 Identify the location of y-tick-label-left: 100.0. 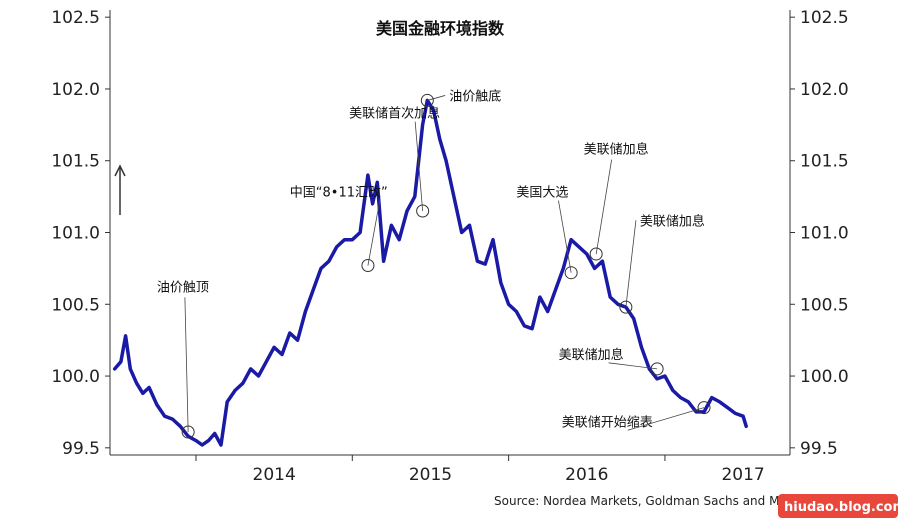
(75, 377).